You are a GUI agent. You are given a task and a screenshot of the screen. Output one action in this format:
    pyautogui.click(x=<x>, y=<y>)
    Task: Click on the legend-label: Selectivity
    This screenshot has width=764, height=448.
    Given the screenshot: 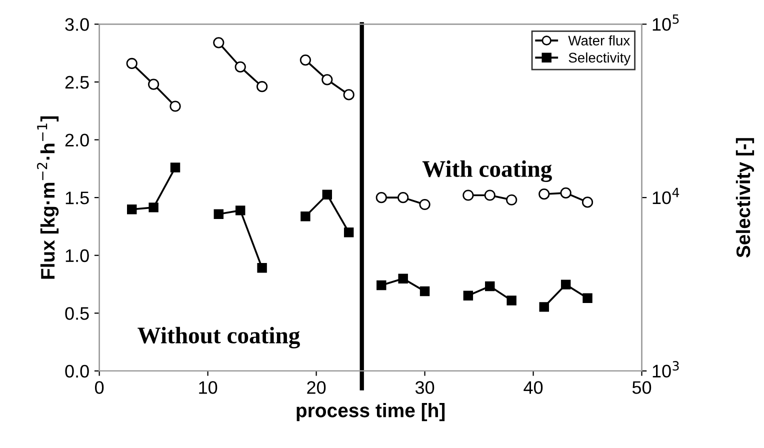 What is the action you would take?
    pyautogui.click(x=599, y=59)
    